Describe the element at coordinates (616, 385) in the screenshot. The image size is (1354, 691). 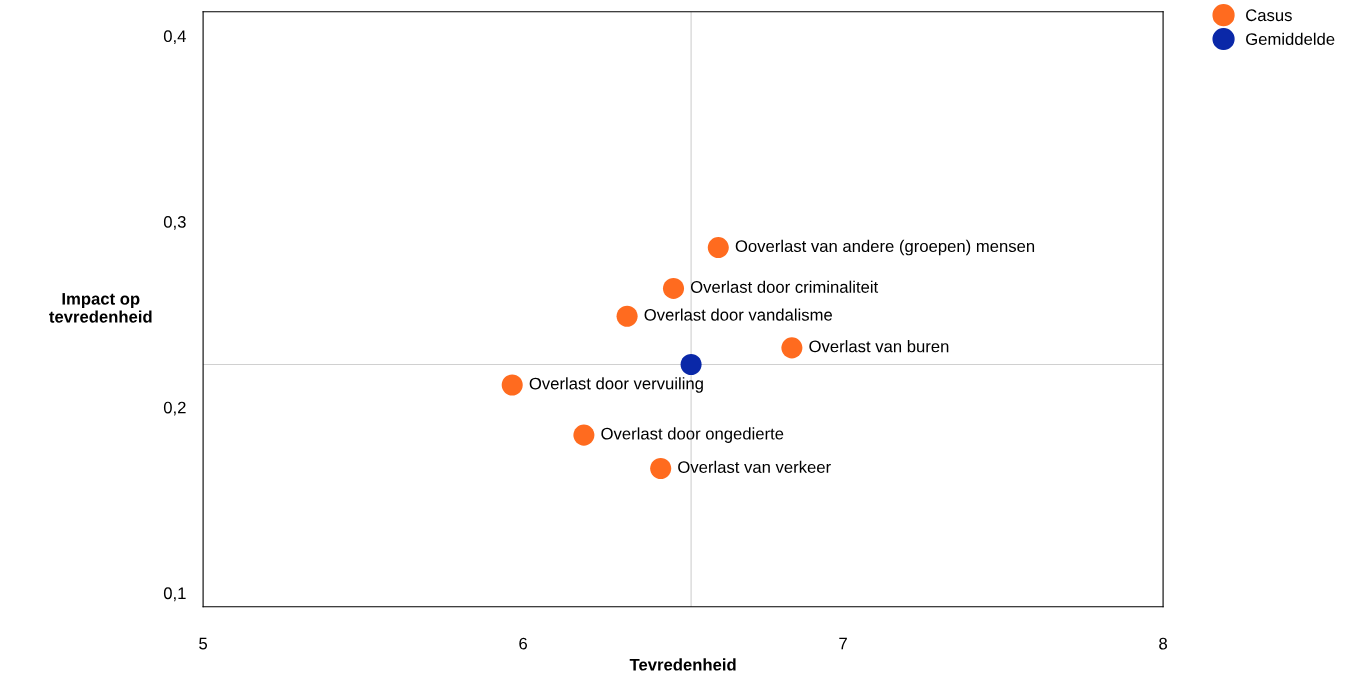
I see `annotation: Overlast door vervuiling` at that location.